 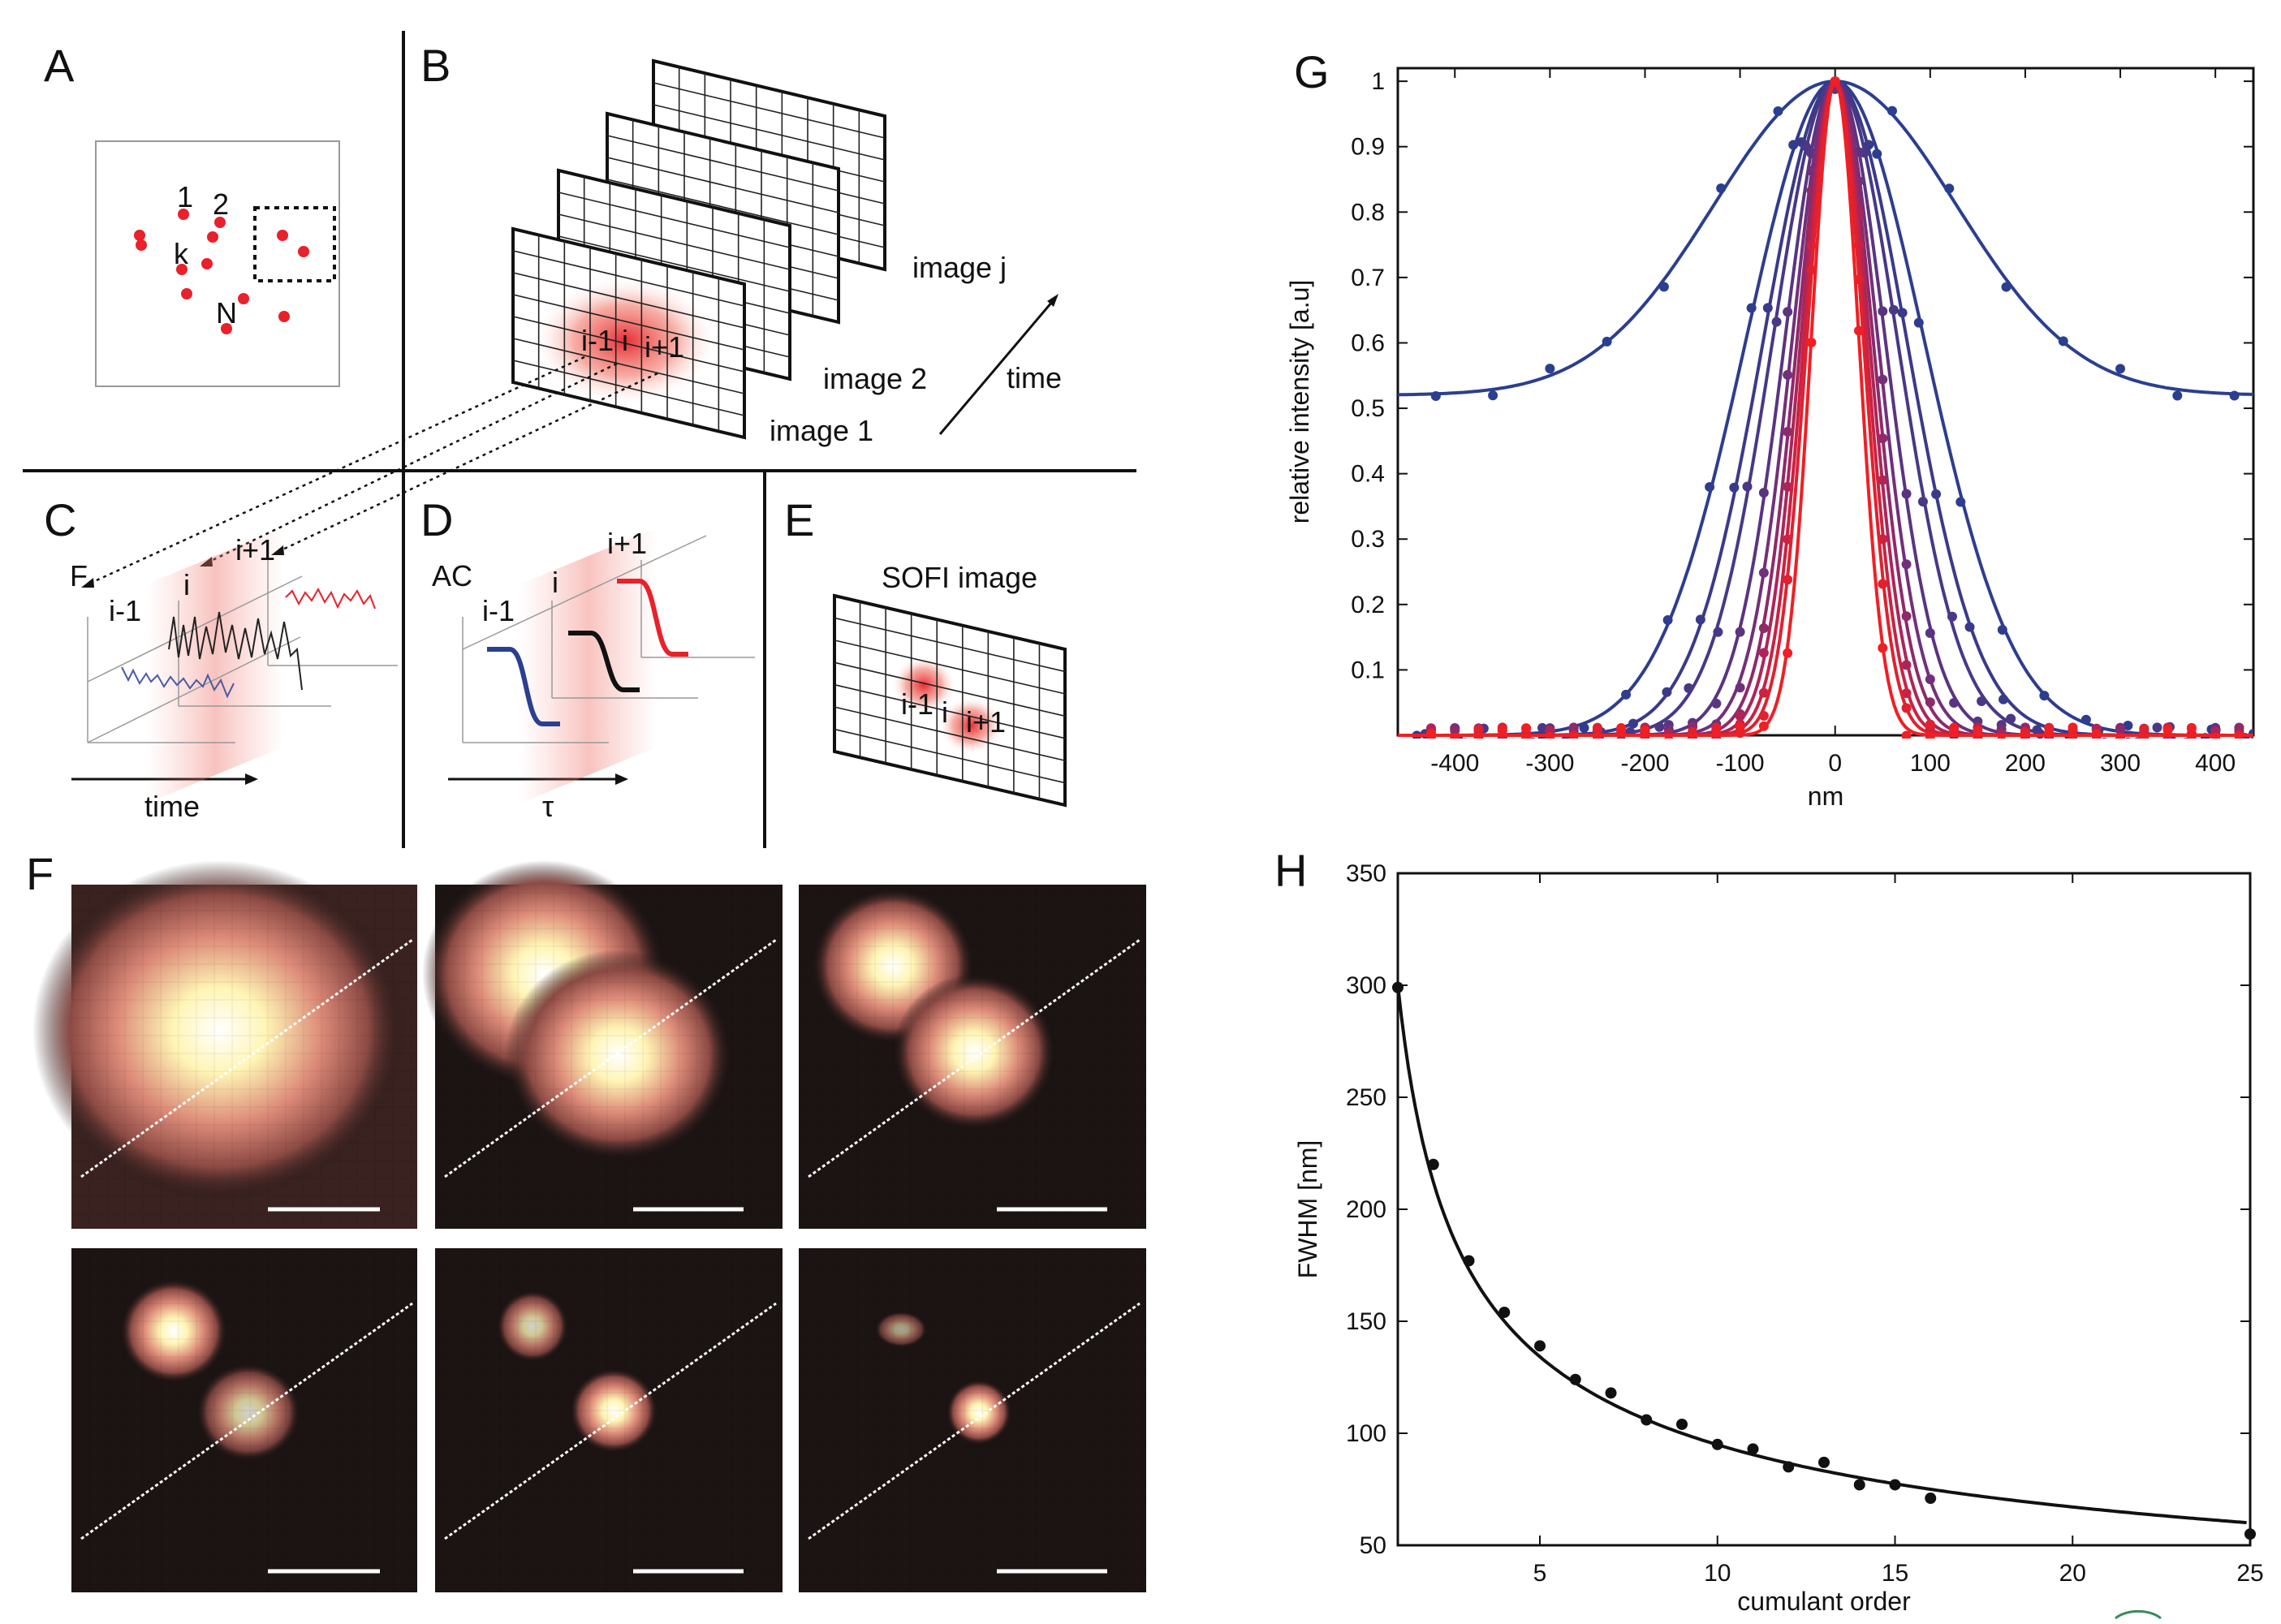 What do you see at coordinates (1454, 764) in the screenshot?
I see `g-xtick-label: -400` at bounding box center [1454, 764].